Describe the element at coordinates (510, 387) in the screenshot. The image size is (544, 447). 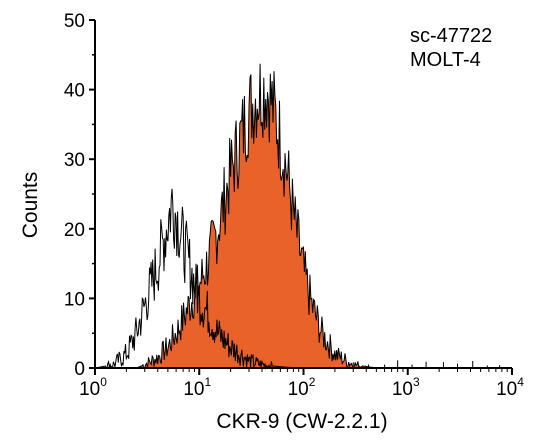
I see `x-tick-label: 10⁴` at that location.